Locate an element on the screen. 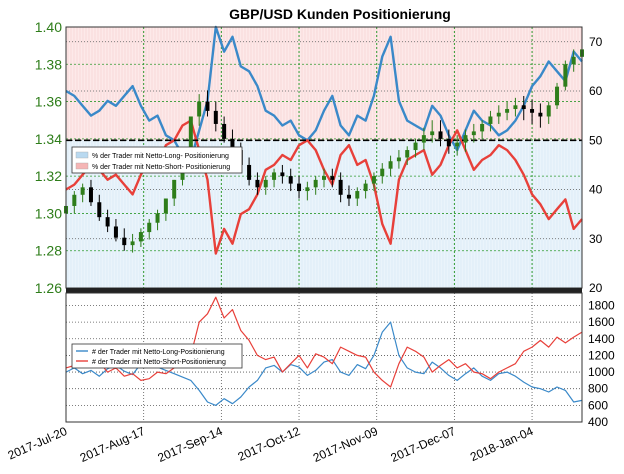  x-tick-label: 2017-Jul-20 is located at coordinates (38, 443).